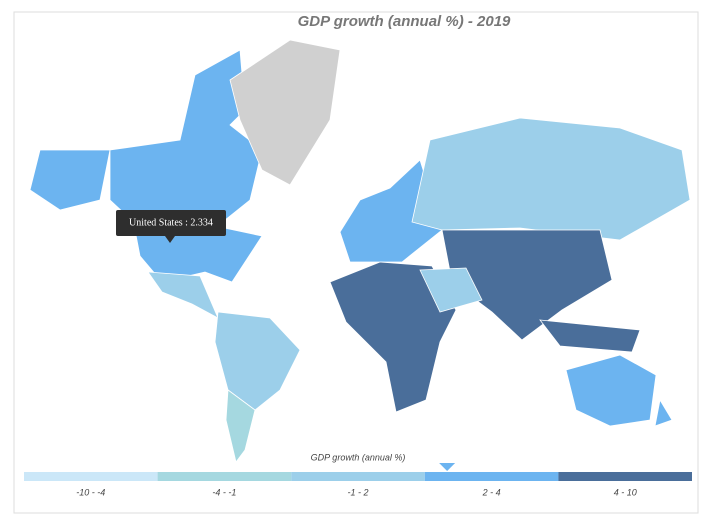  What do you see at coordinates (491, 492) in the screenshot?
I see `legend-label: 2 - 4` at bounding box center [491, 492].